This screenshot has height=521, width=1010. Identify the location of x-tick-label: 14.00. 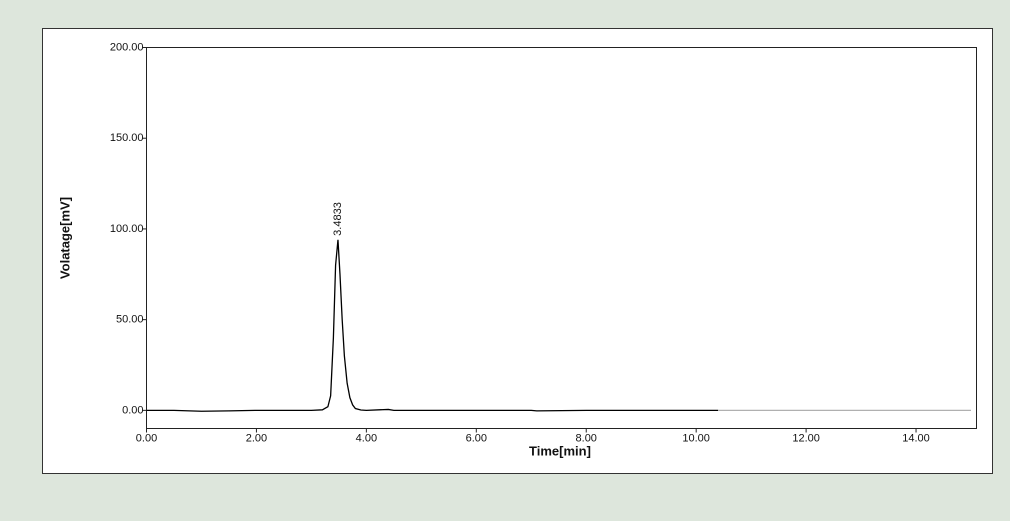
(916, 438).